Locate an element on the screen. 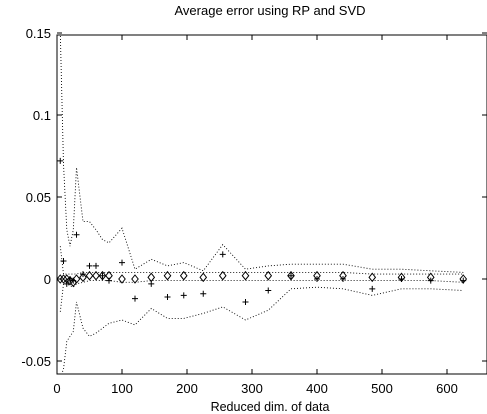 This screenshot has width=487, height=414. x-axis-label: Reduced dim. of data is located at coordinates (270, 407).